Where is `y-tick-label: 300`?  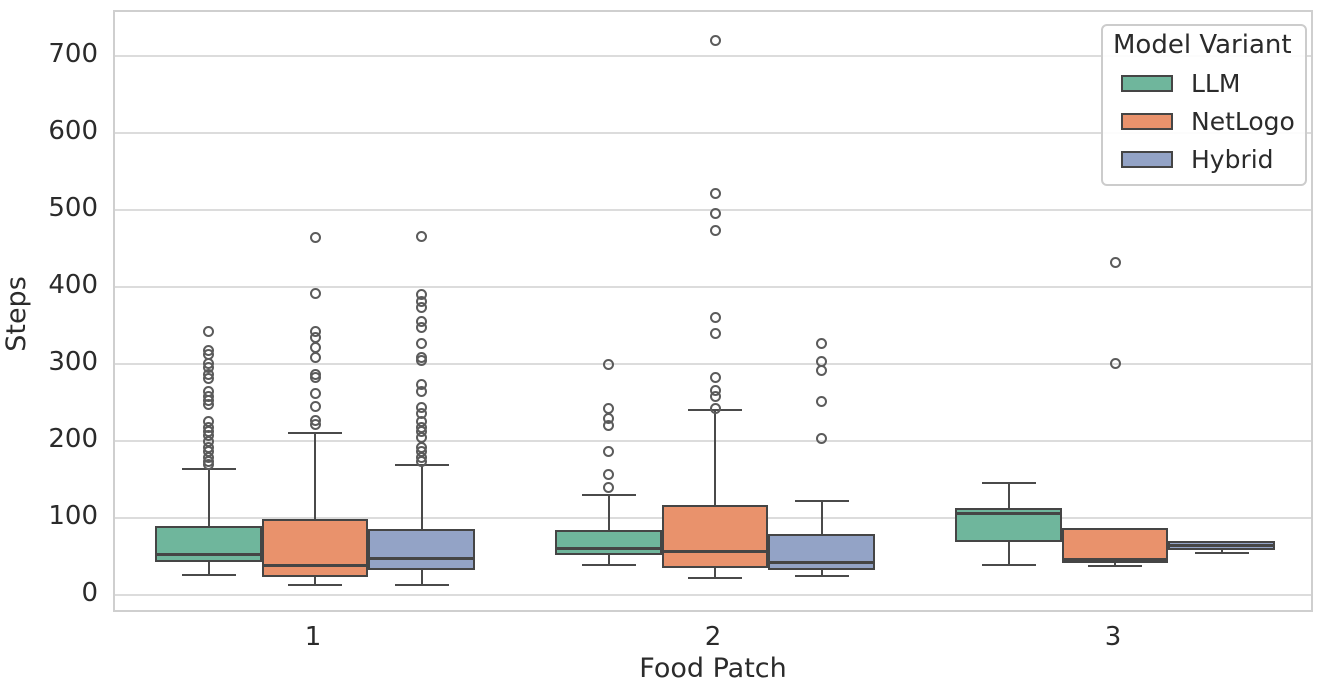 y-tick-label: 300 is located at coordinates (73, 362).